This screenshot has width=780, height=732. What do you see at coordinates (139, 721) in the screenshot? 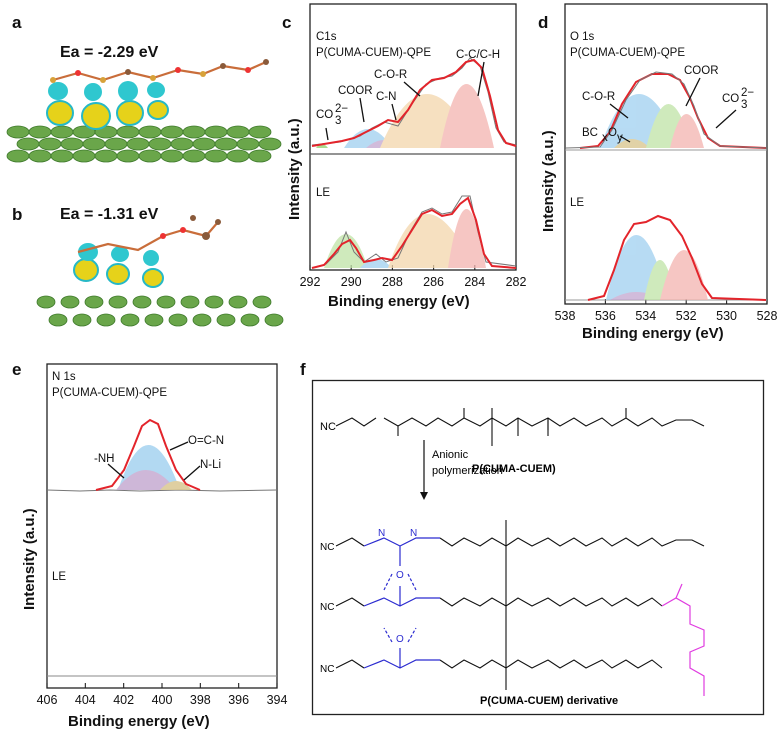
I see `e-xlabel: Binding energy (eV)` at bounding box center [139, 721].